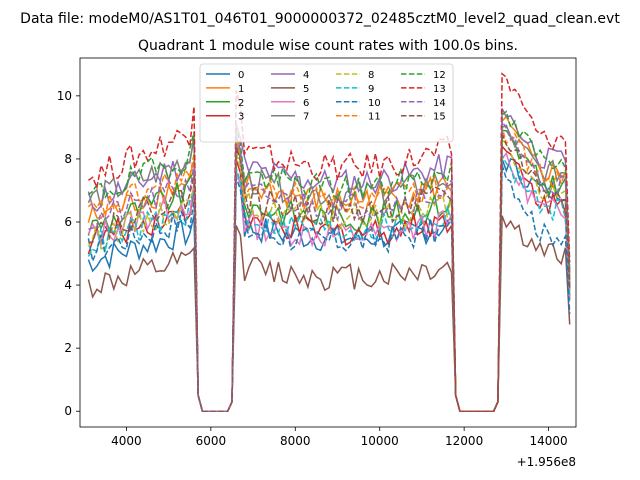  Describe the element at coordinates (68, 159) in the screenshot. I see `y-tick-label: 8` at that location.